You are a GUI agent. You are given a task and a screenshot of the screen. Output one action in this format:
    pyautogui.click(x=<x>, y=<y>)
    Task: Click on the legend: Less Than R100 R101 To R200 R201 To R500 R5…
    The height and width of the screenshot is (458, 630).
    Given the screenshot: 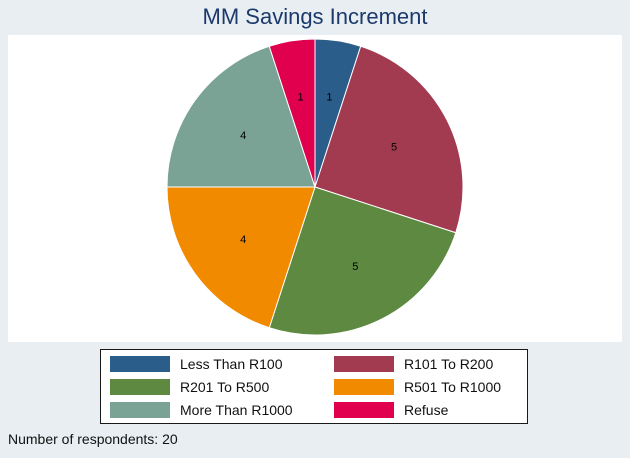 What is the action you would take?
    pyautogui.click(x=314, y=386)
    